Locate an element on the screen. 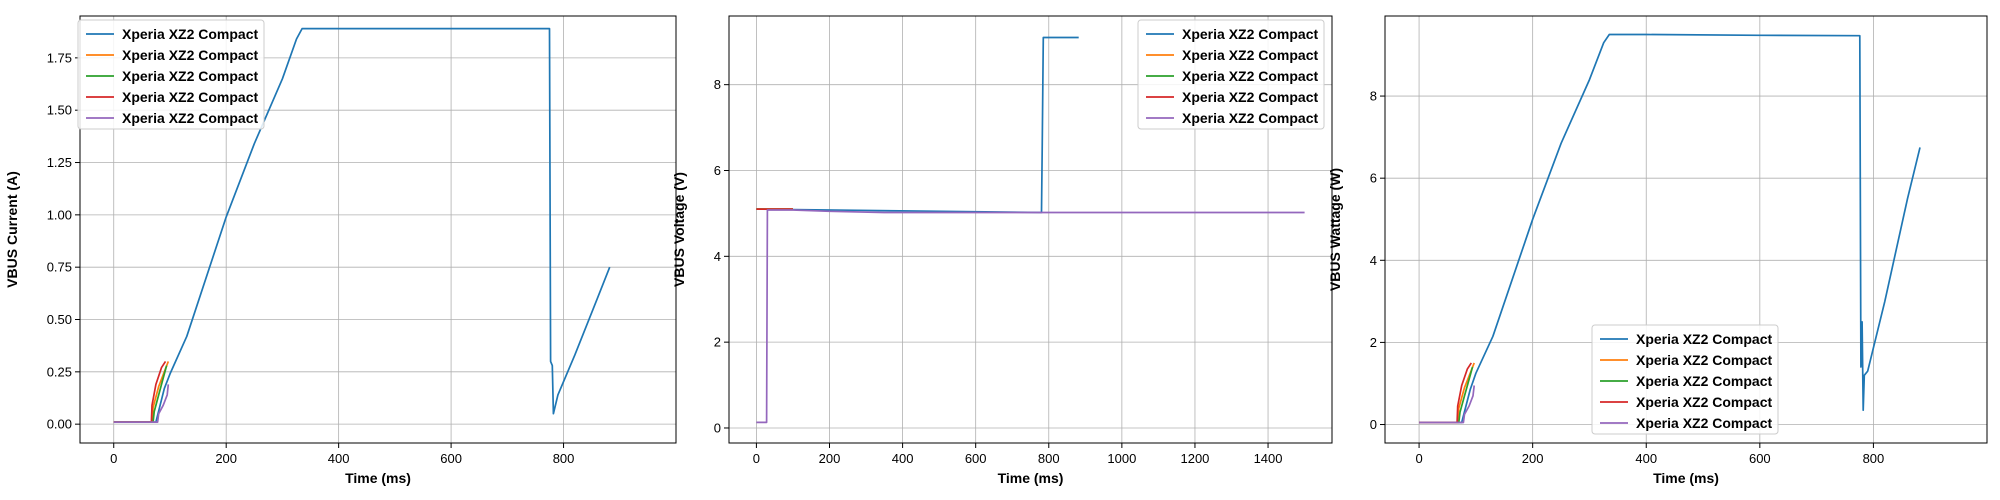 This screenshot has width=2000, height=500. y-tick-label: 1.25 is located at coordinates (59, 162).